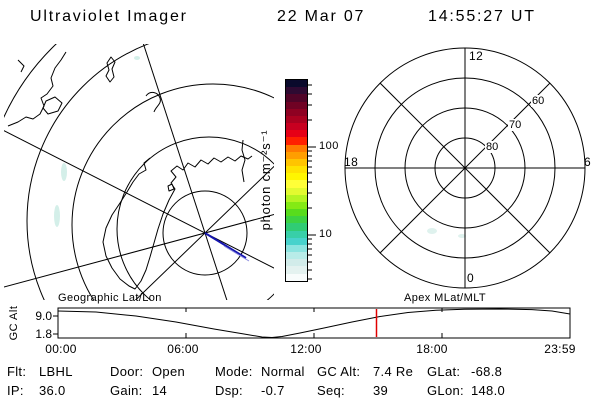 This screenshot has height=400, width=600. What do you see at coordinates (265, 180) in the screenshot?
I see `colorbar-unit-label: photon cm⁻²s⁻¹` at bounding box center [265, 180].